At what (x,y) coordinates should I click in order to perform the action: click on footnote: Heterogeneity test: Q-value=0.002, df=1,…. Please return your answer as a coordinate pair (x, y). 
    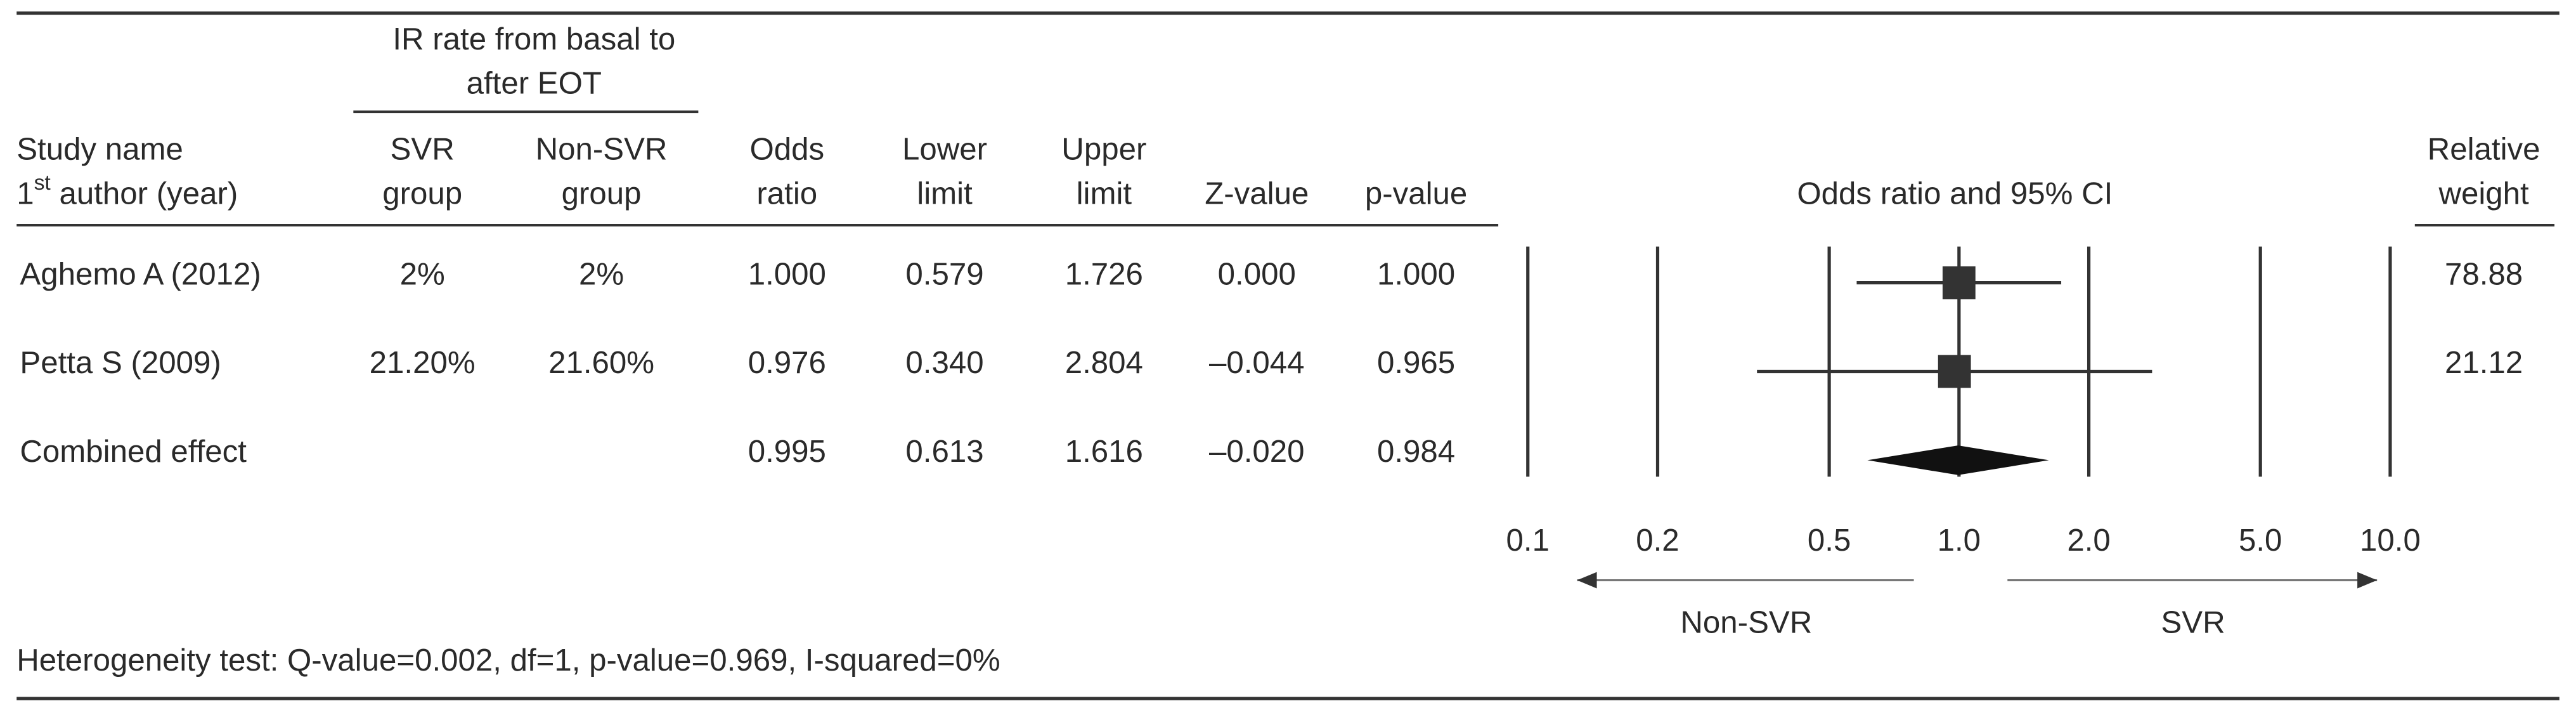
    Looking at the image, I should click on (508, 661).